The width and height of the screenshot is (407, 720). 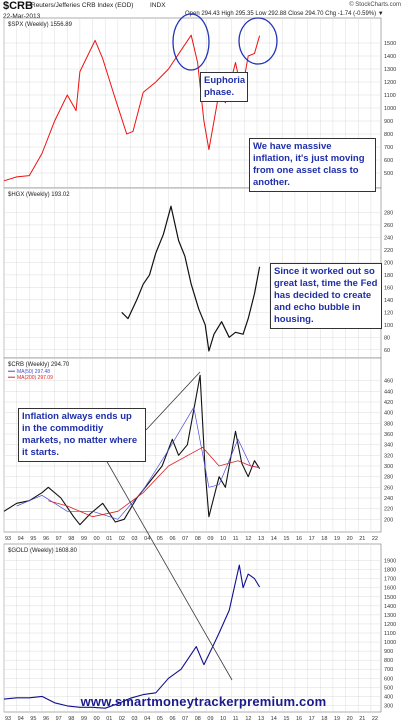 I want to click on y-tick-label: 340, so click(x=388, y=446).